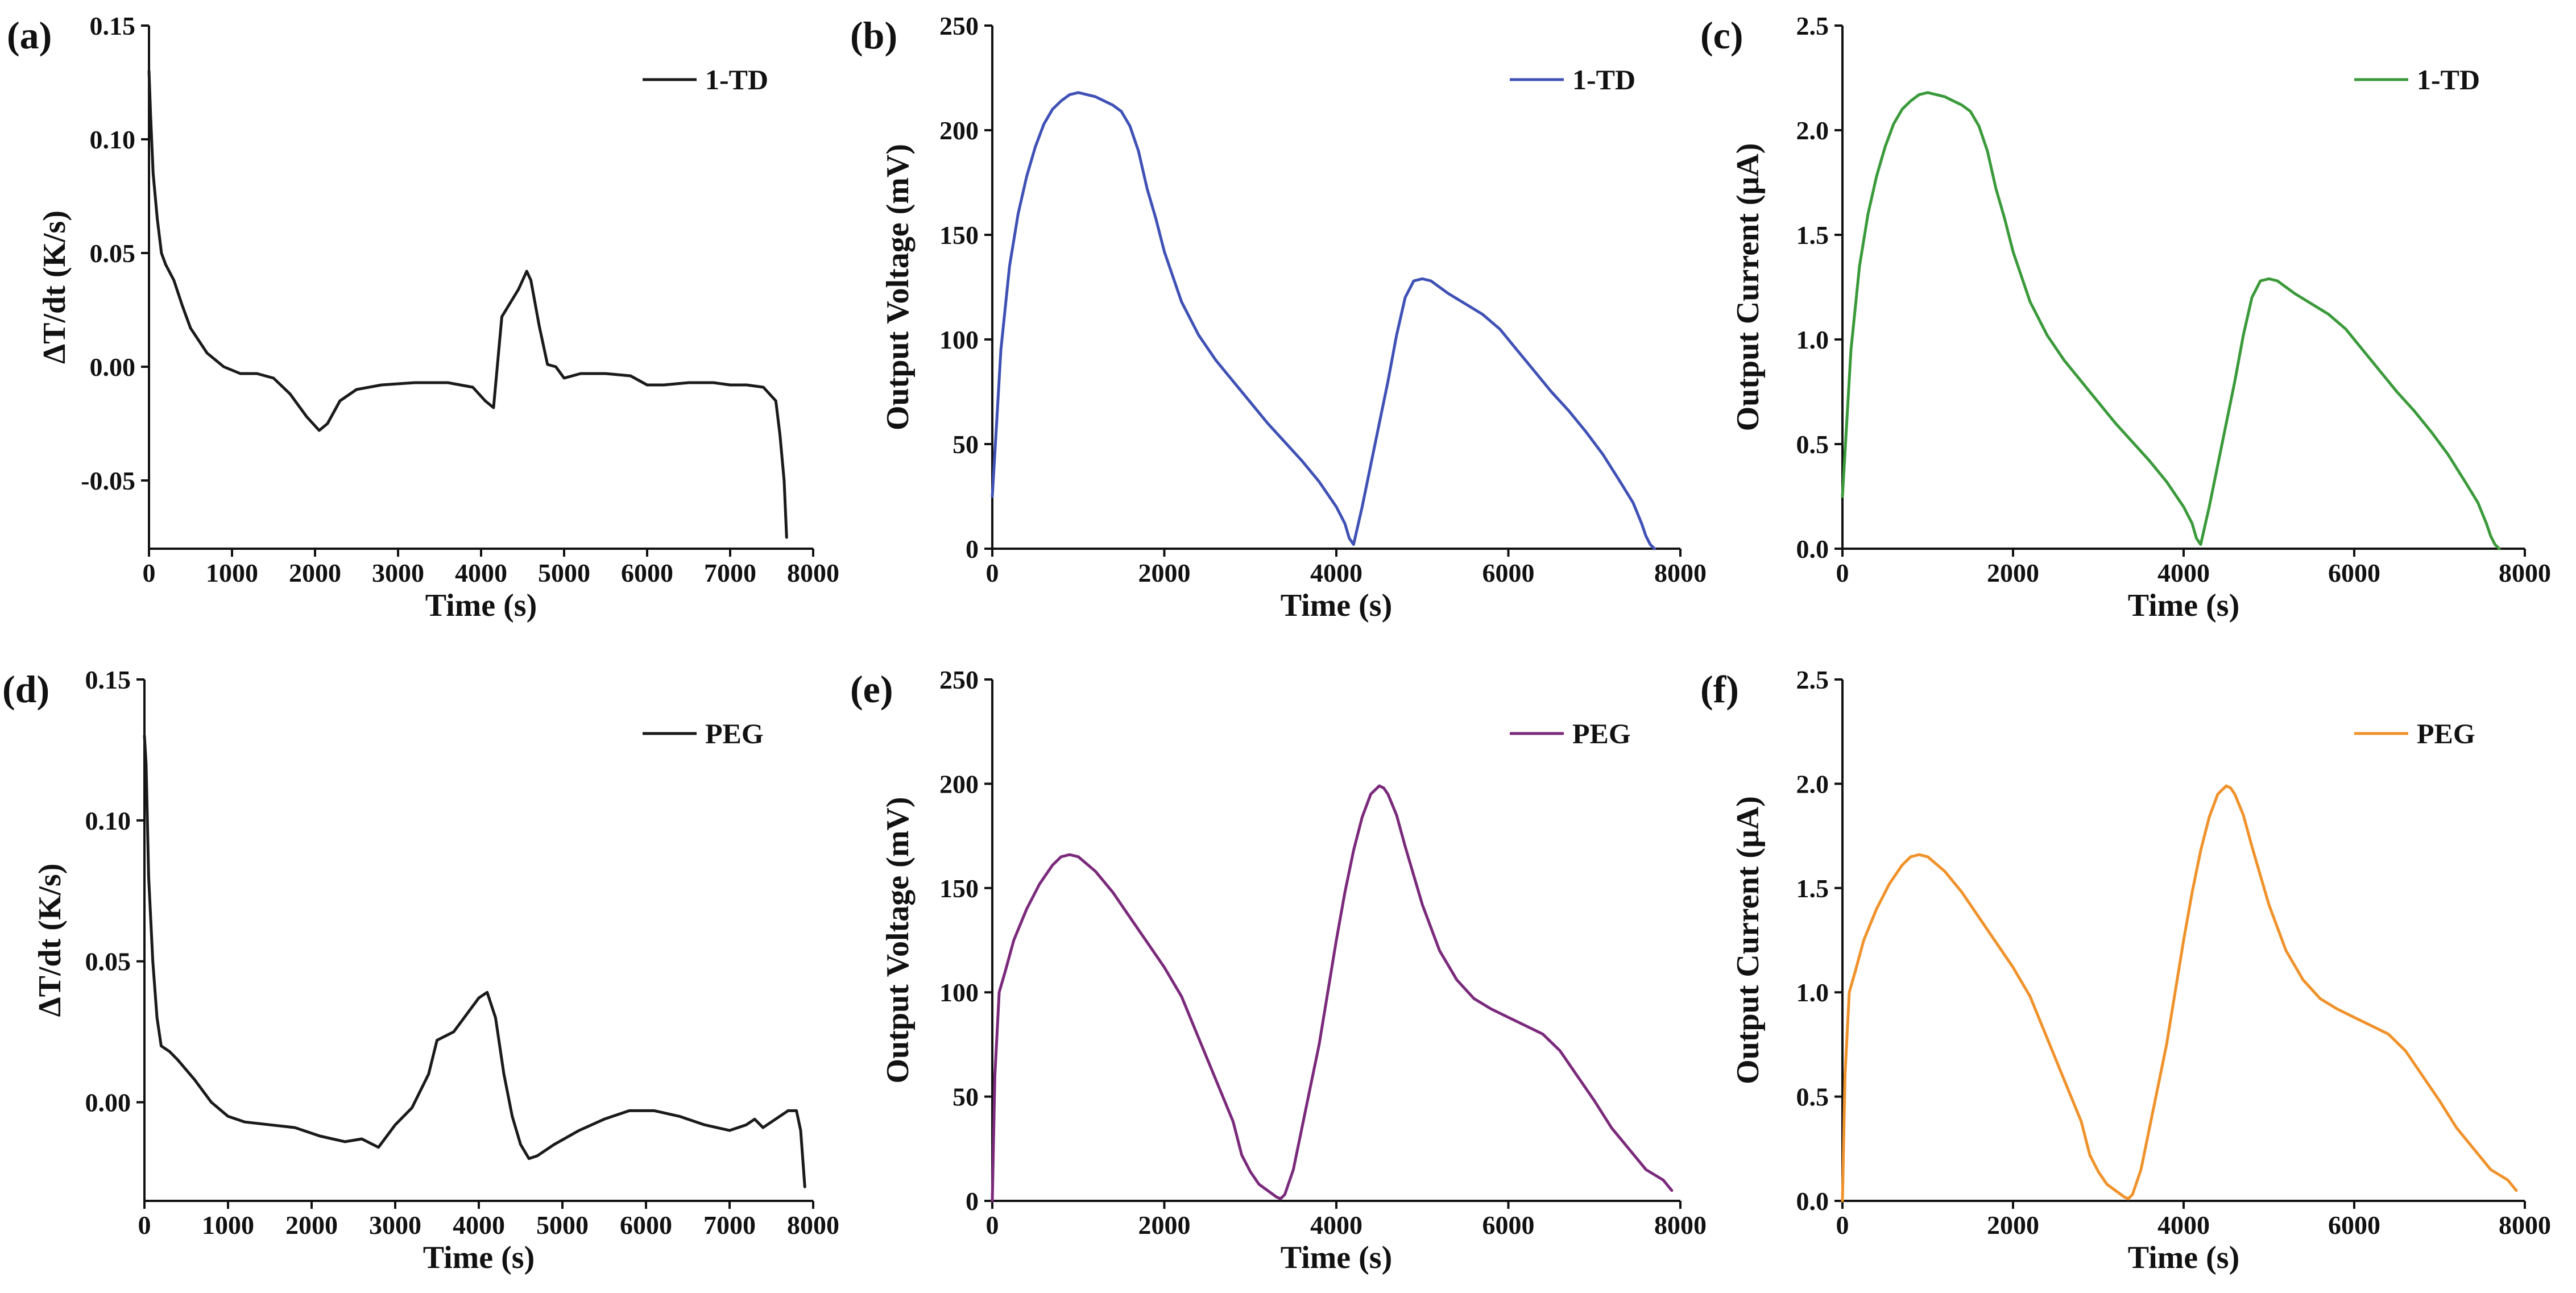 The width and height of the screenshot is (2576, 1293). What do you see at coordinates (113, 253) in the screenshot?
I see `panel-a-y-tick-label: 0.05` at bounding box center [113, 253].